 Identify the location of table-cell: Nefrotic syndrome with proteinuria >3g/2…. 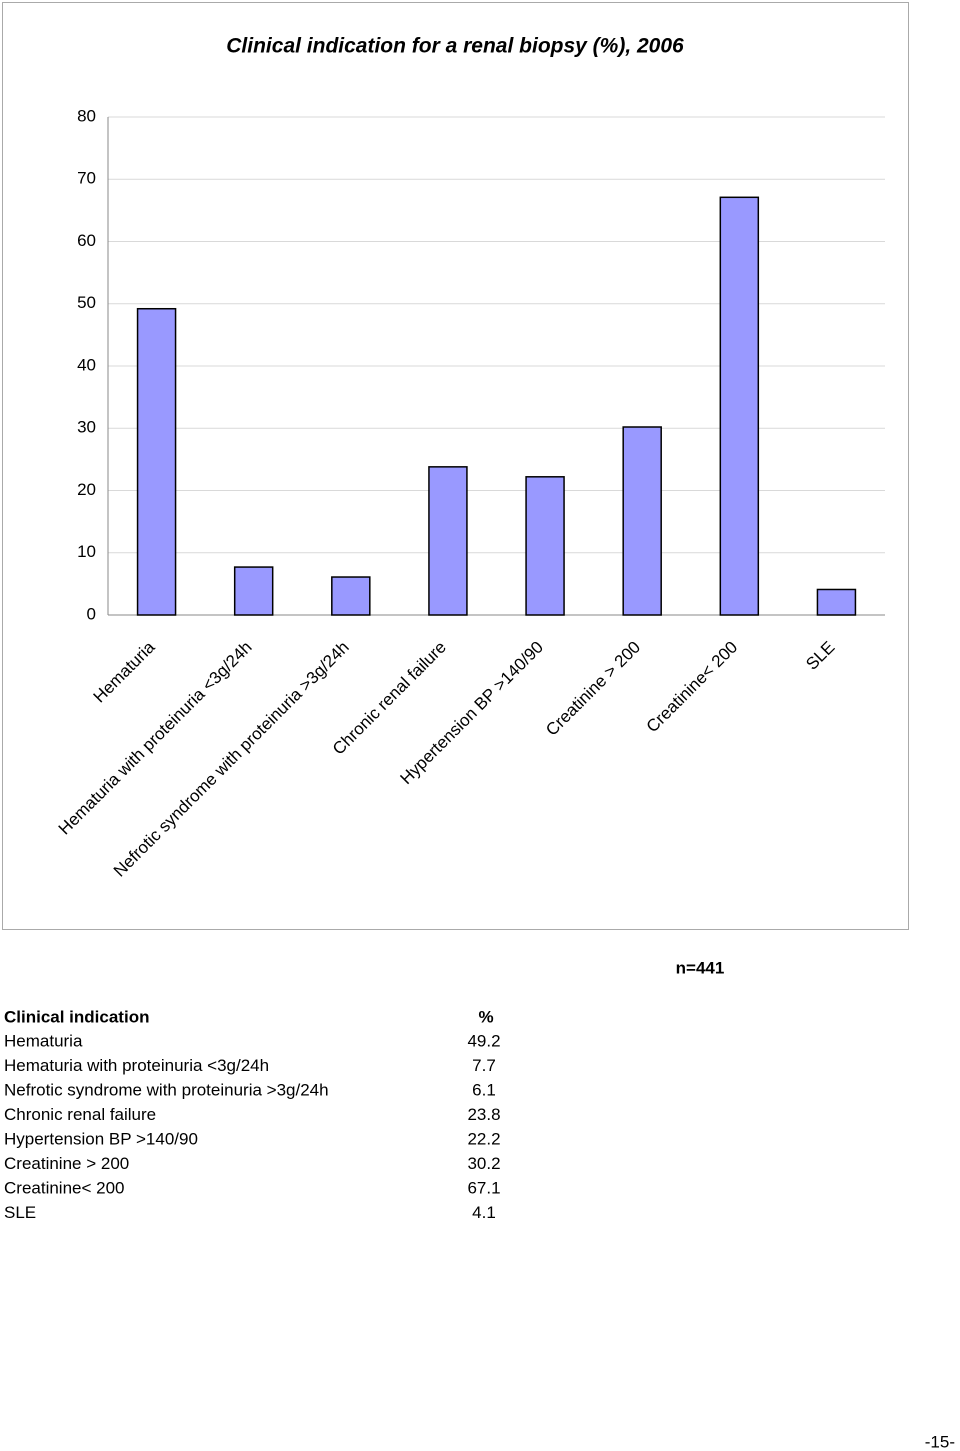
(166, 1089).